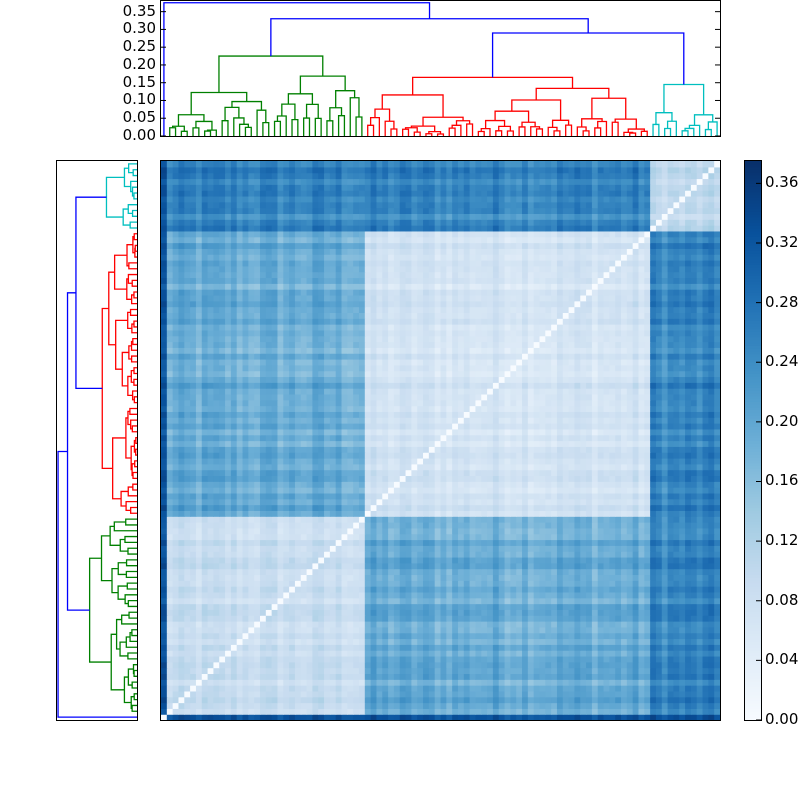 This screenshot has height=800, width=800. Describe the element at coordinates (139, 117) in the screenshot. I see `top-dendrogram-tick-label: 0.05` at that location.